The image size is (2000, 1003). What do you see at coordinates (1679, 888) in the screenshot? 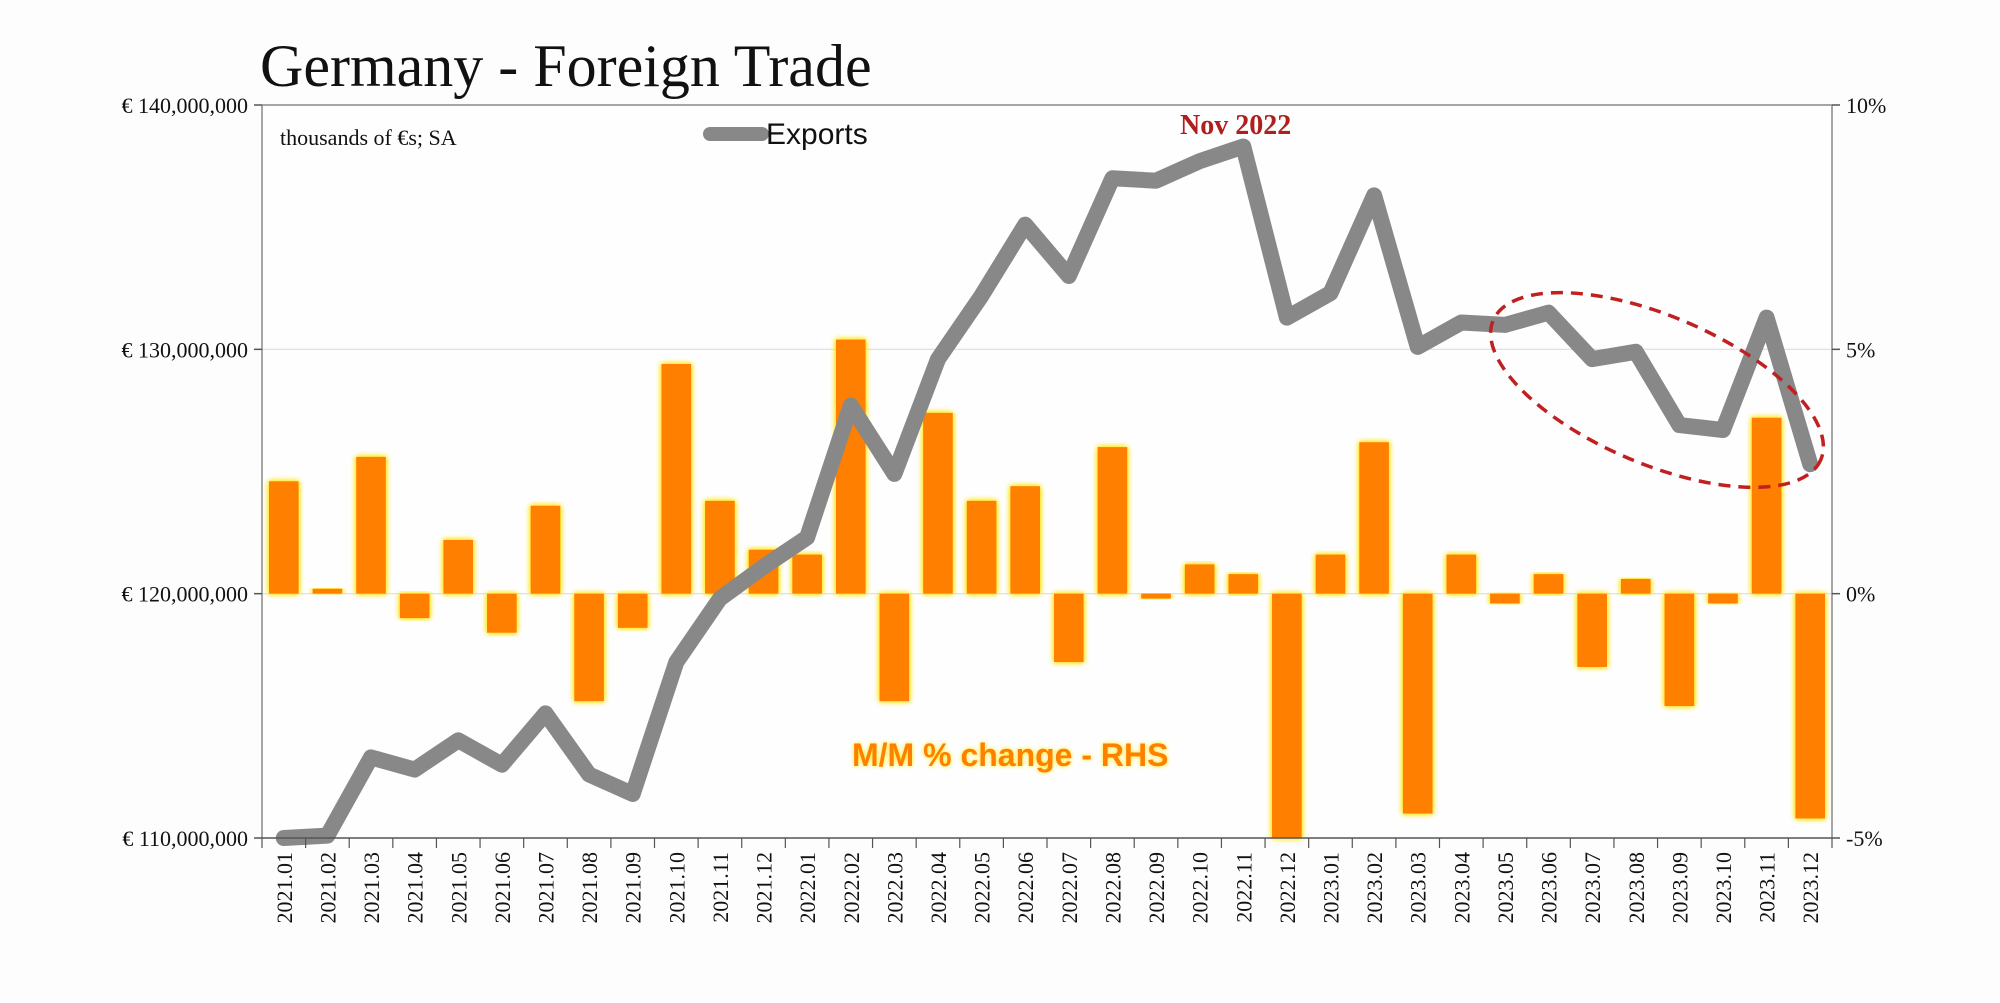
I see `x-tick-label: 2023.09` at bounding box center [1679, 888].